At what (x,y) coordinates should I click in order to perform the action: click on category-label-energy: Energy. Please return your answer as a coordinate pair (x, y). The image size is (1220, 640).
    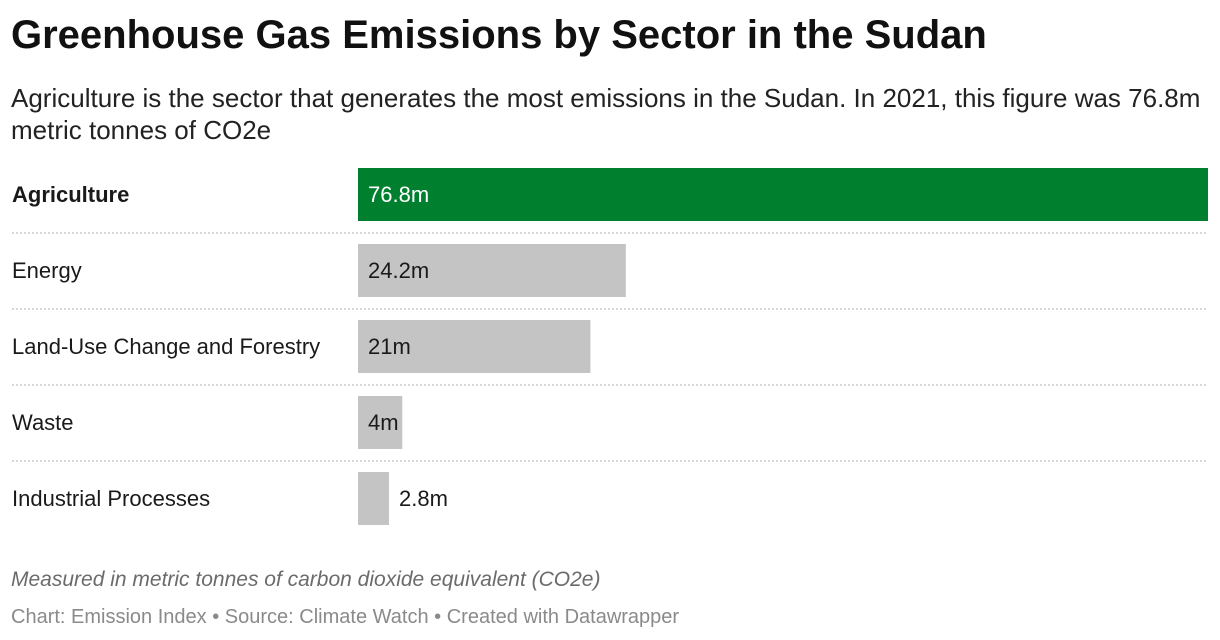
    Looking at the image, I should click on (47, 270).